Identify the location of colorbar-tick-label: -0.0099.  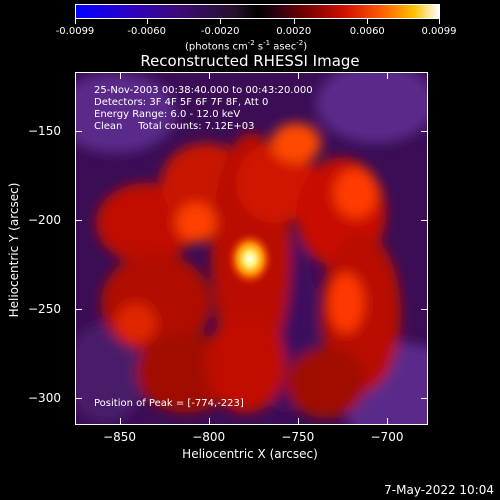
(75, 31).